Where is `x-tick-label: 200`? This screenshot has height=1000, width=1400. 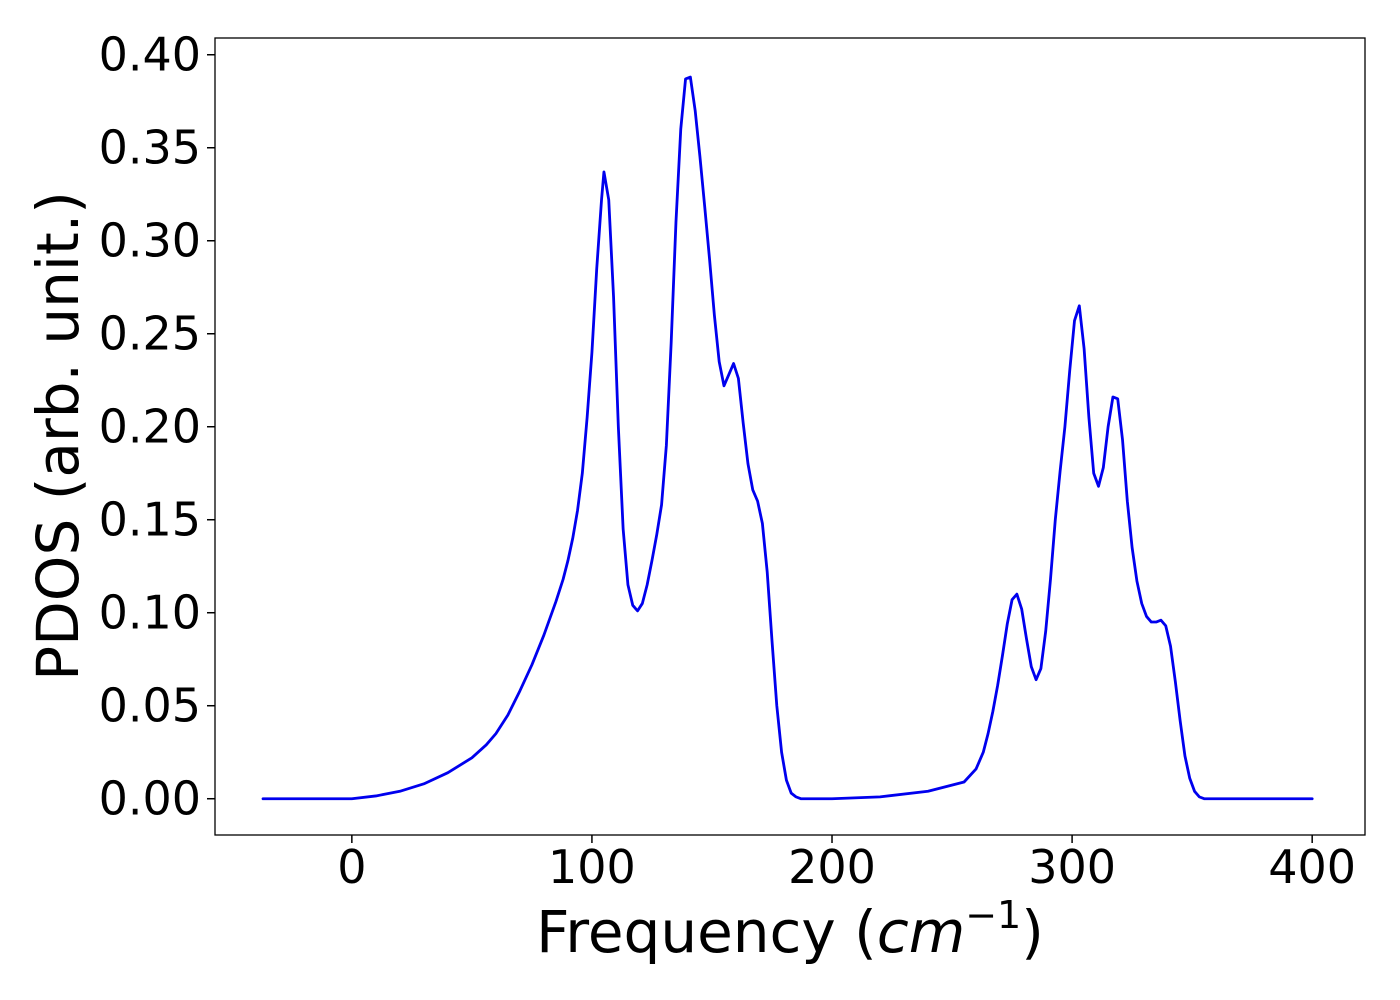
x-tick-label: 200 is located at coordinates (832, 867).